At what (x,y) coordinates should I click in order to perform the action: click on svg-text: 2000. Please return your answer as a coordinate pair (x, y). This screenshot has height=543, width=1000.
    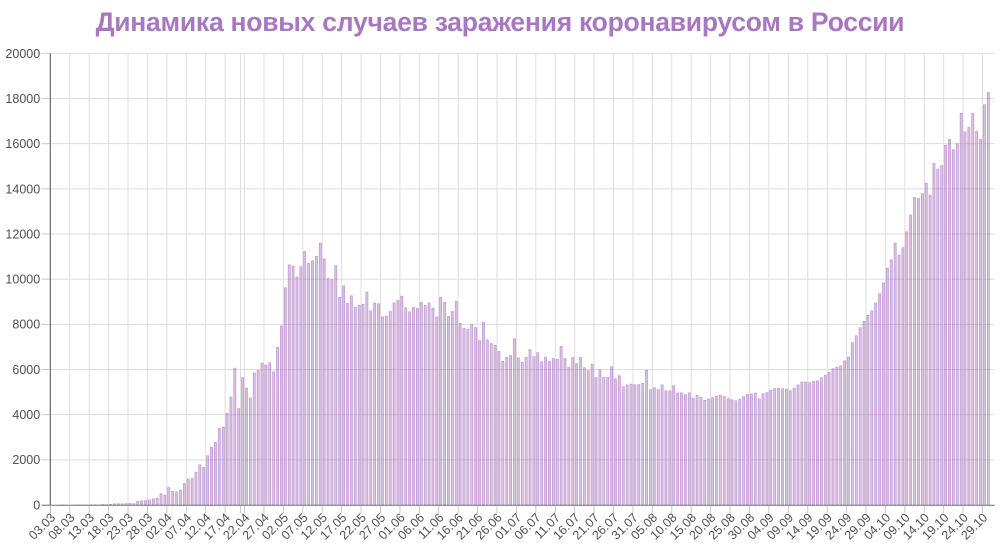
    Looking at the image, I should click on (26, 460).